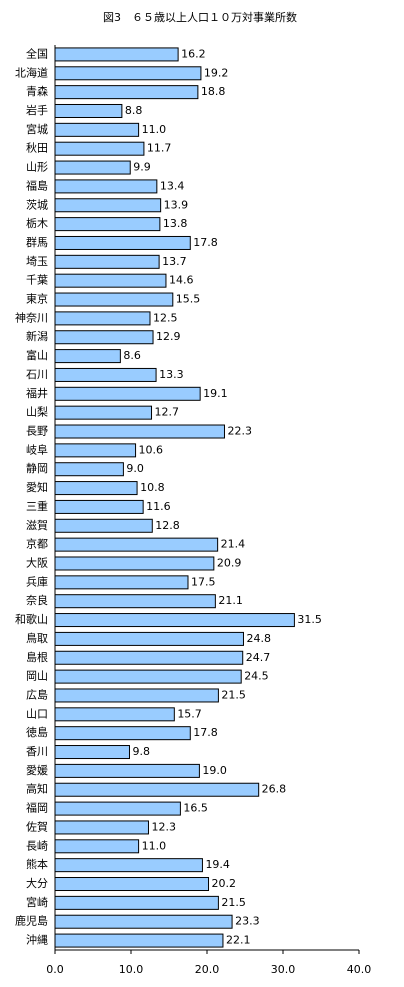 The width and height of the screenshot is (404, 987). Describe the element at coordinates (37, 223) in the screenshot. I see `y-tick-label: 栃木` at that location.